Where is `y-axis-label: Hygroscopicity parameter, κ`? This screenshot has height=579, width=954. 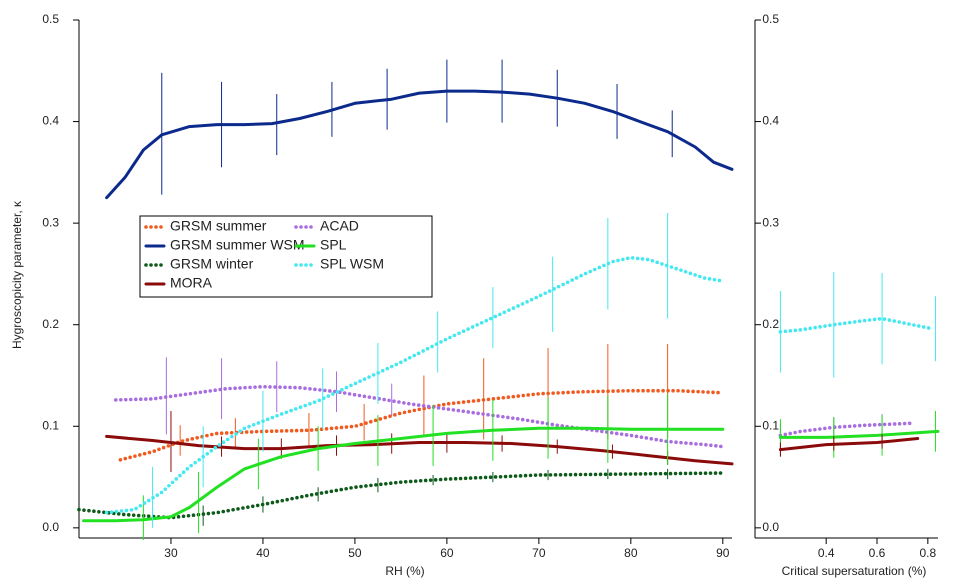 y-axis-label: Hygroscopicity parameter, κ is located at coordinates (17, 274).